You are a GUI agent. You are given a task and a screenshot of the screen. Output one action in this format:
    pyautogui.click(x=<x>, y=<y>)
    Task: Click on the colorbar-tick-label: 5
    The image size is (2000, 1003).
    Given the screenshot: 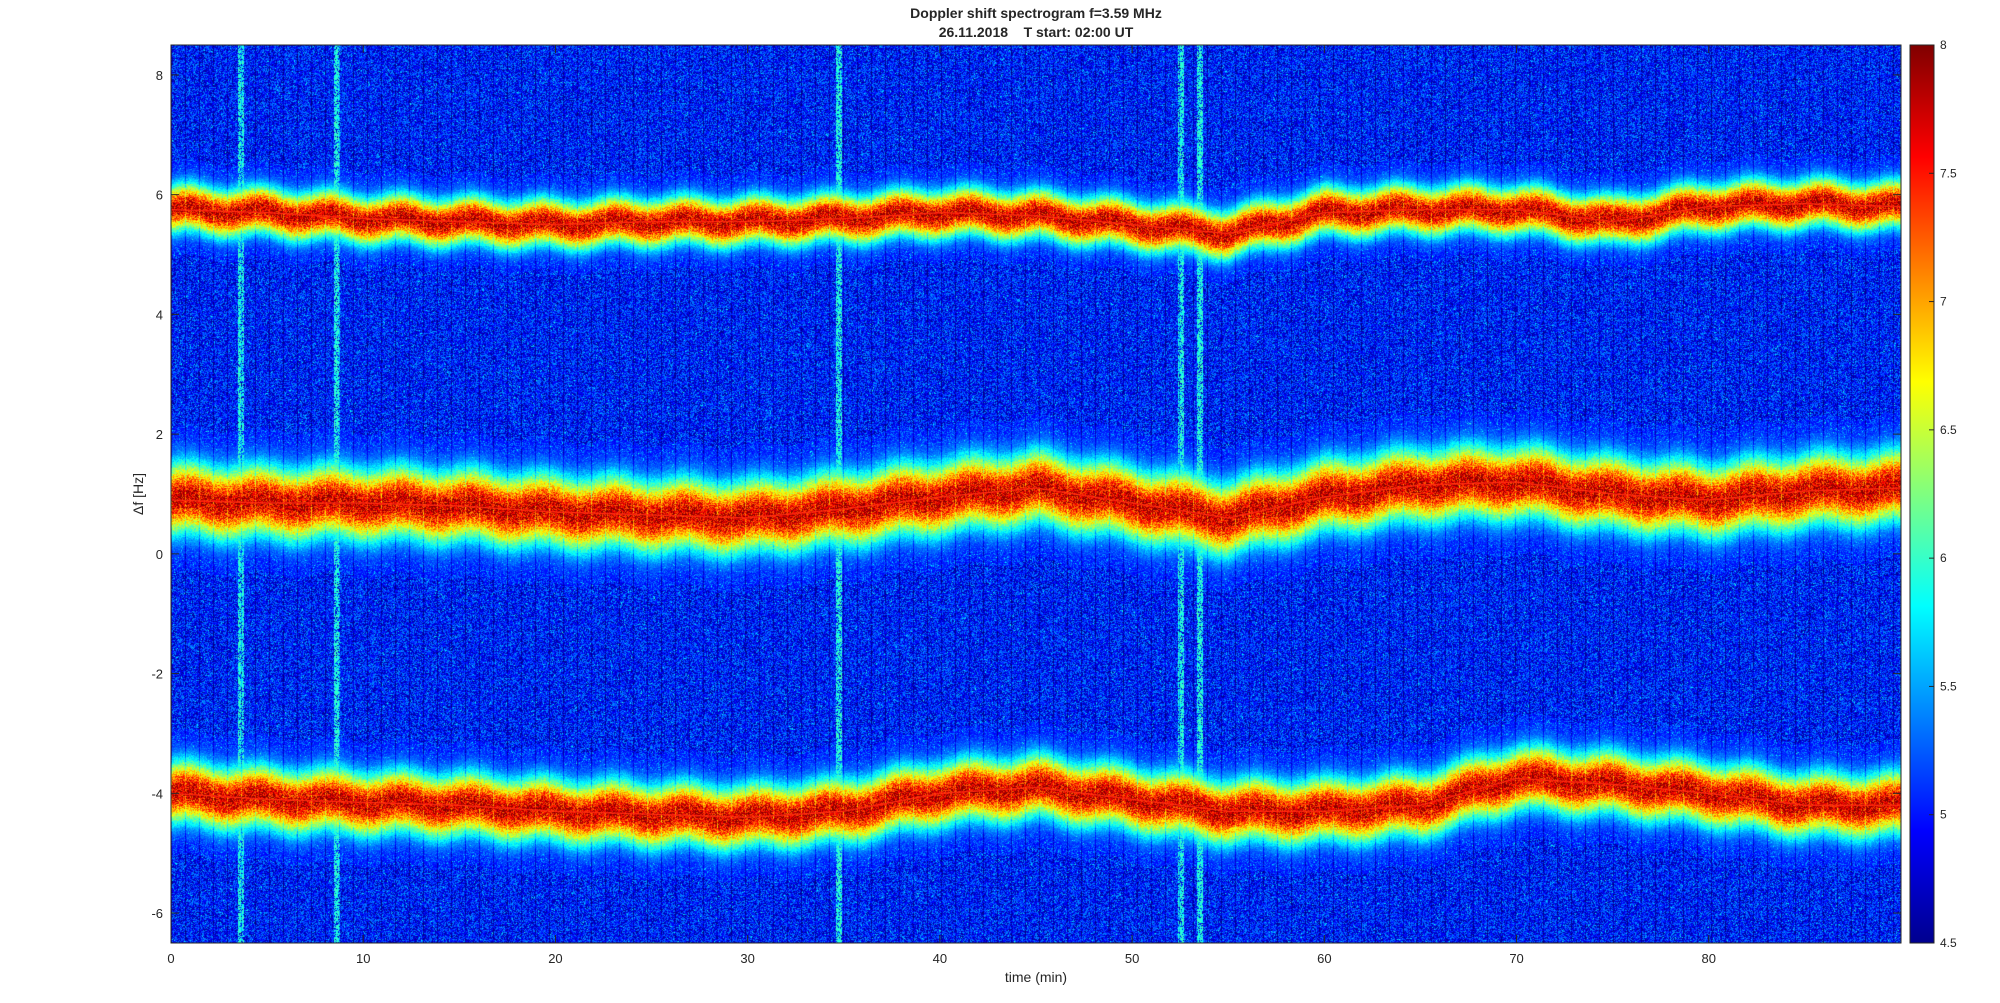 What is the action you would take?
    pyautogui.click(x=1943, y=815)
    